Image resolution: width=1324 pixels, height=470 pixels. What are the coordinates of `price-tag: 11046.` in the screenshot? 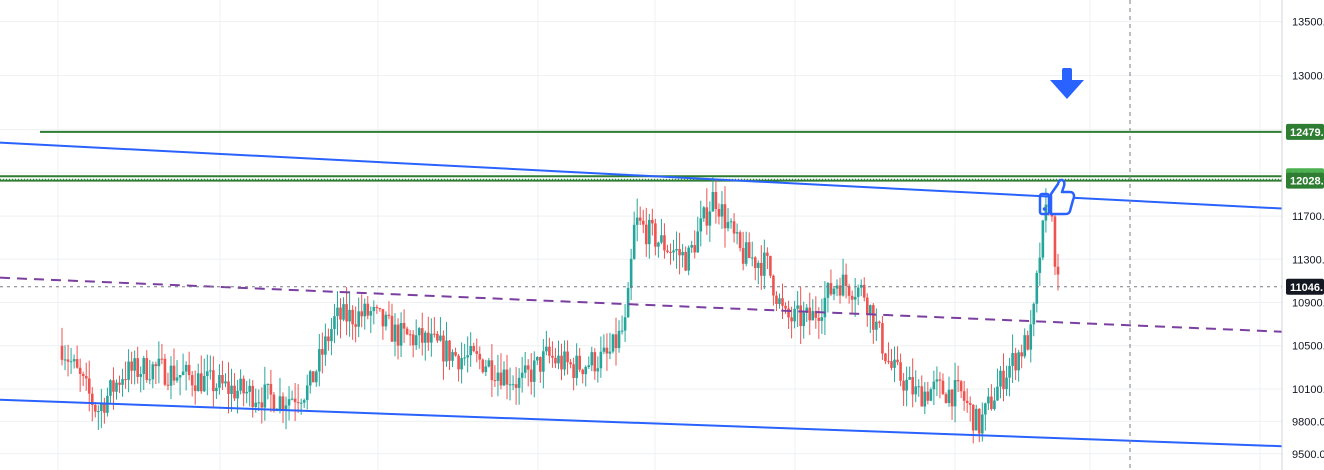 It's located at (1305, 286).